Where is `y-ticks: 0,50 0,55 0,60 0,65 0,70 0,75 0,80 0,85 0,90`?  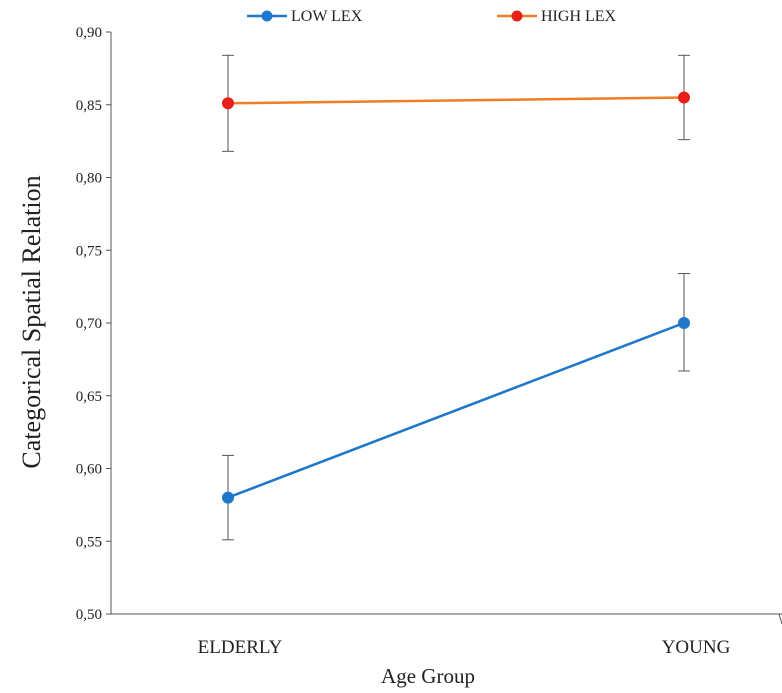 y-ticks: 0,50 0,55 0,60 0,65 0,70 0,75 0,80 0,85 0,90 is located at coordinates (93, 324).